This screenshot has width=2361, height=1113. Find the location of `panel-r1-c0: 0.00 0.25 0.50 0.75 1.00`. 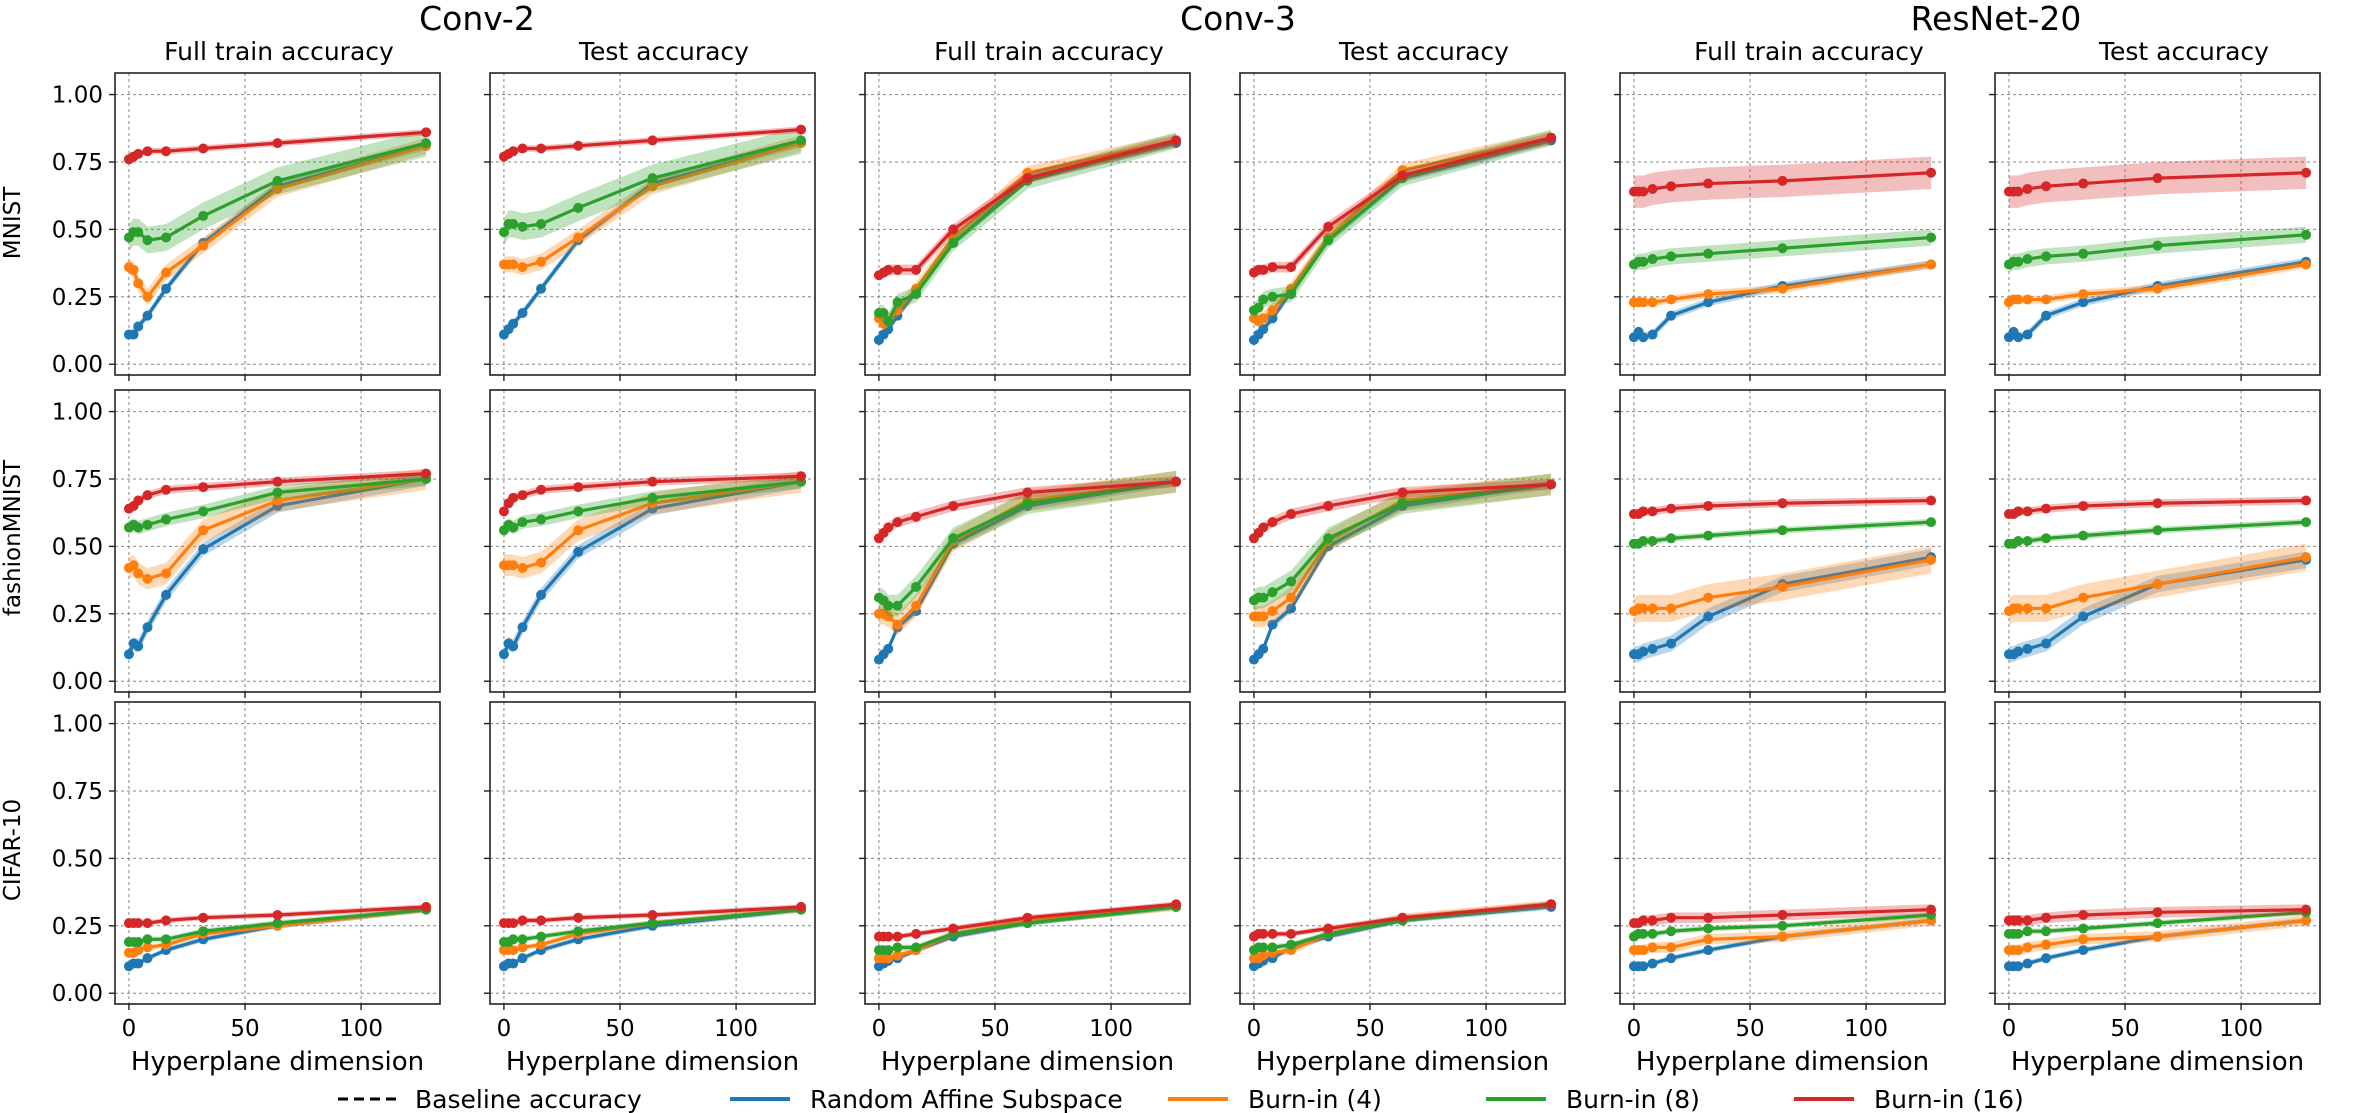

panel-r1-c0: 0.00 0.25 0.50 0.75 1.00 is located at coordinates (246, 543).